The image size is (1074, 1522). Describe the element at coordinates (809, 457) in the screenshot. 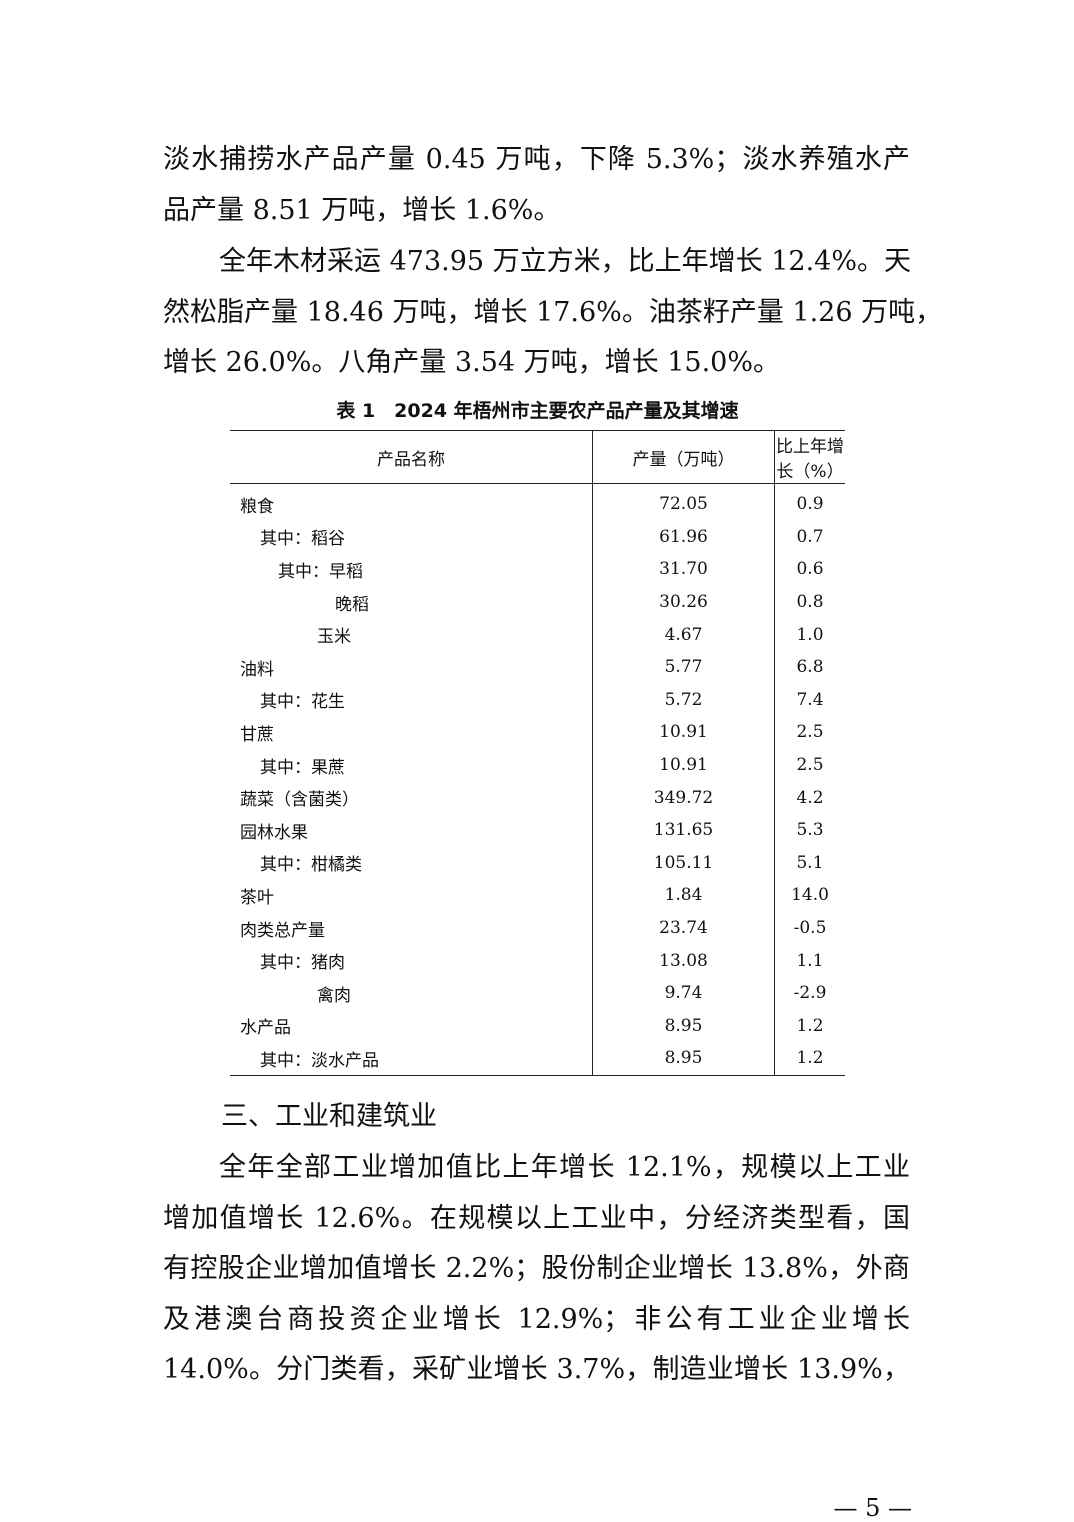

I see `header-growth: 比上年增长（%）` at that location.